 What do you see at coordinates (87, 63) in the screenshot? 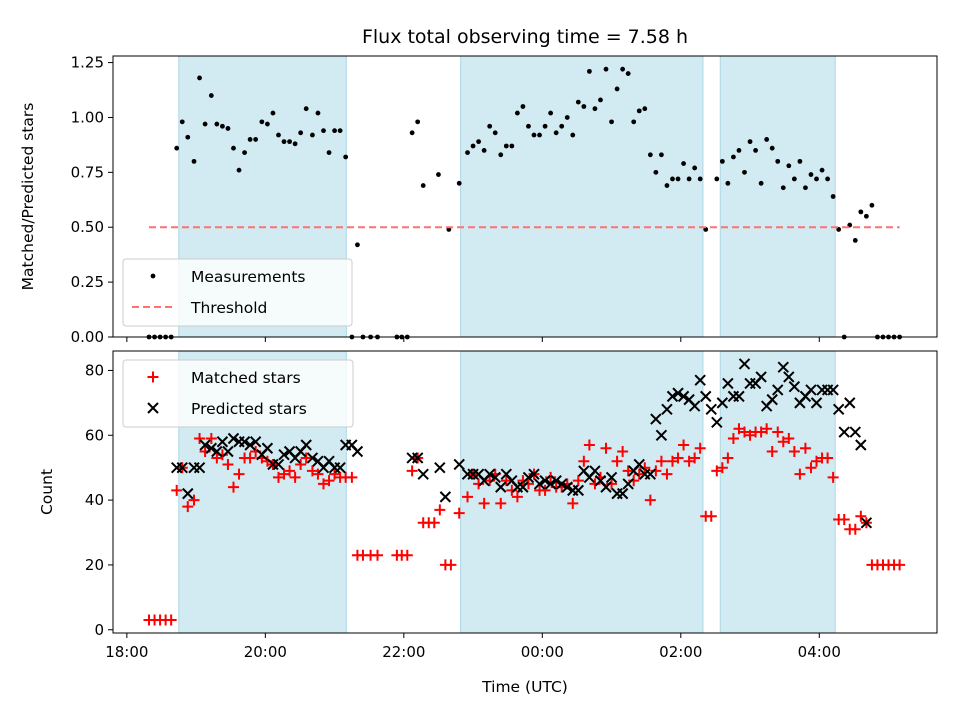
I see `y-tick-label: 1.25` at bounding box center [87, 63].